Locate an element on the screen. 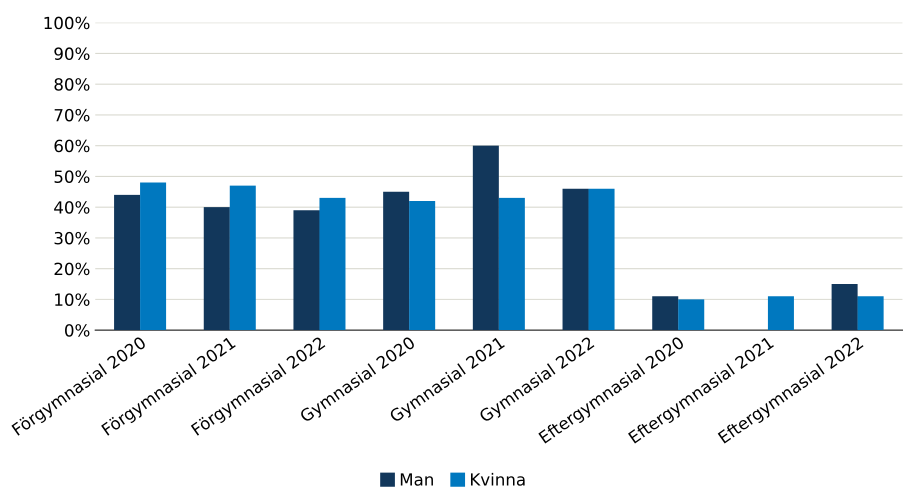 This screenshot has width=907, height=504. y-tick-label: 0% is located at coordinates (77, 330).